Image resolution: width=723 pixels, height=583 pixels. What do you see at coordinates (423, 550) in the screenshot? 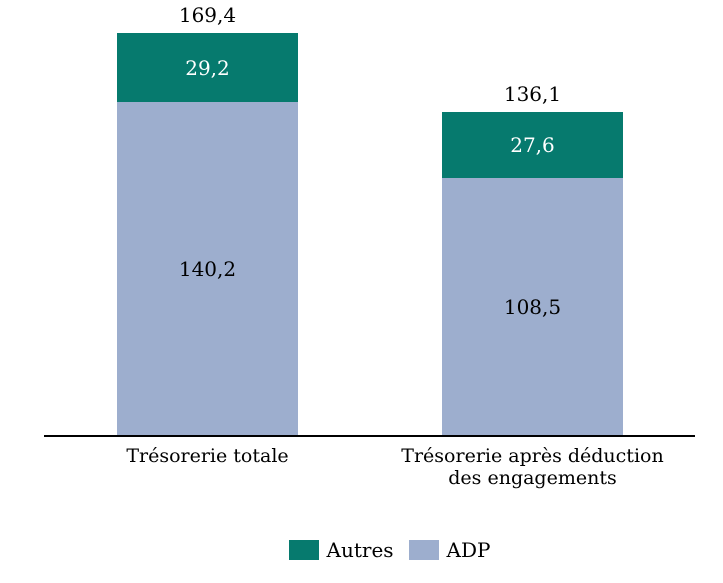
I see `legend-swatch-adp` at bounding box center [423, 550].